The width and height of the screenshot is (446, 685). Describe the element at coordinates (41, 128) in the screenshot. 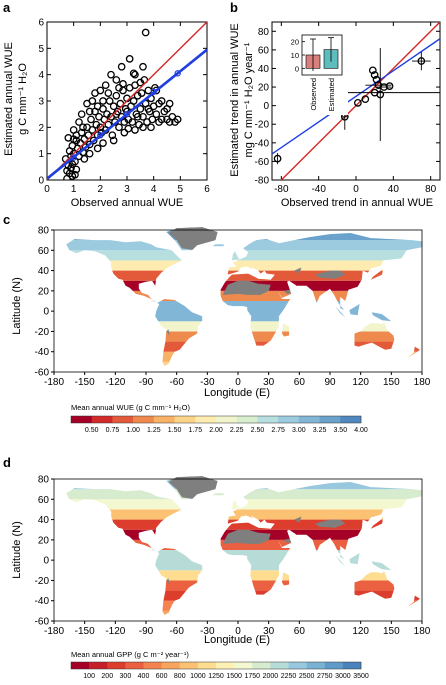

I see `y-tick-label: 2` at that location.